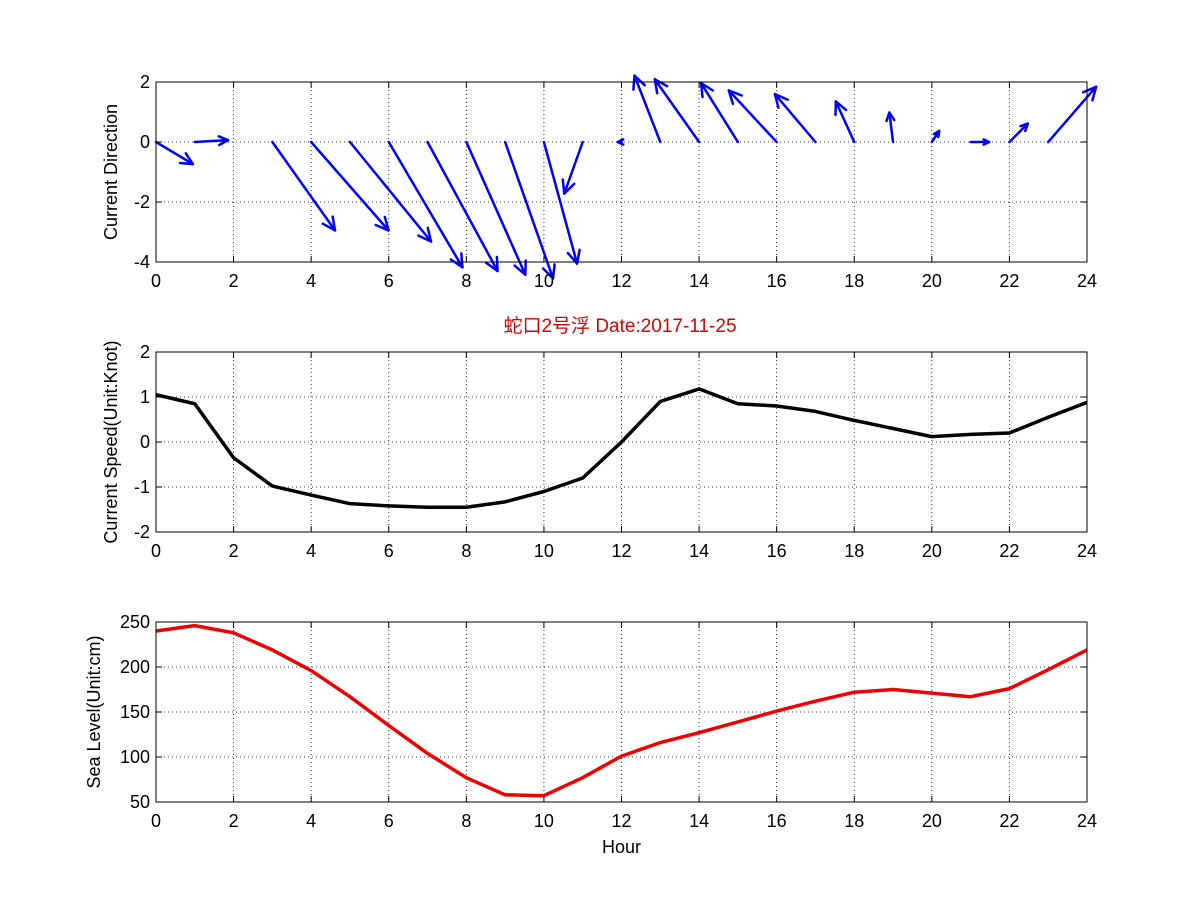  I want to click on current-direction-xtick-label: 4, so click(311, 281).